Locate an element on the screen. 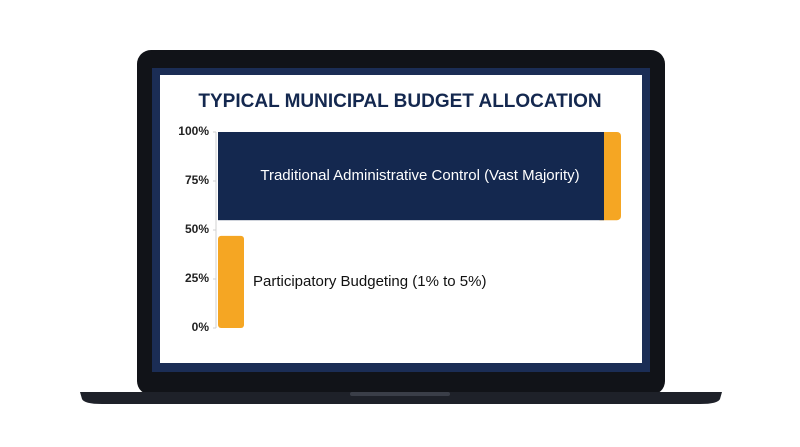 The width and height of the screenshot is (800, 447). y-tick-label: 25% is located at coordinates (197, 278).